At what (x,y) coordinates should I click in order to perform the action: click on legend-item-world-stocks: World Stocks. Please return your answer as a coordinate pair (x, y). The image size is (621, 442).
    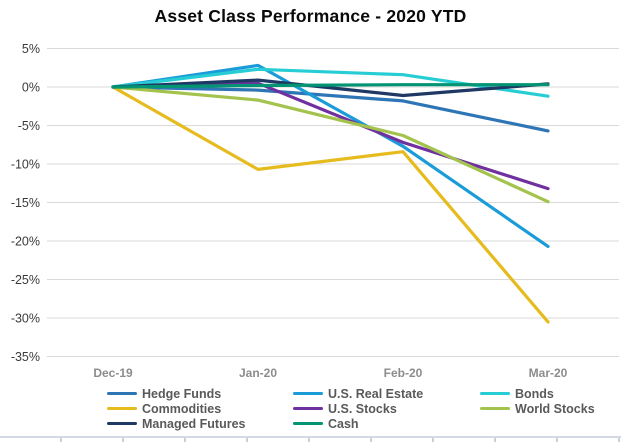
    Looking at the image, I should click on (550, 409).